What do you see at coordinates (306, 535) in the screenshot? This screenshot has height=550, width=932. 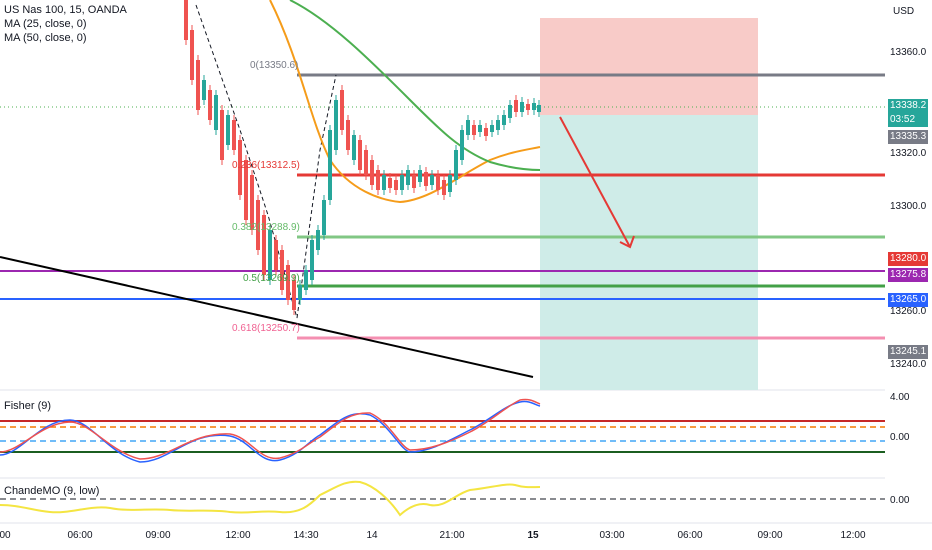 I see `time-tick-label: 14:30` at bounding box center [306, 535].